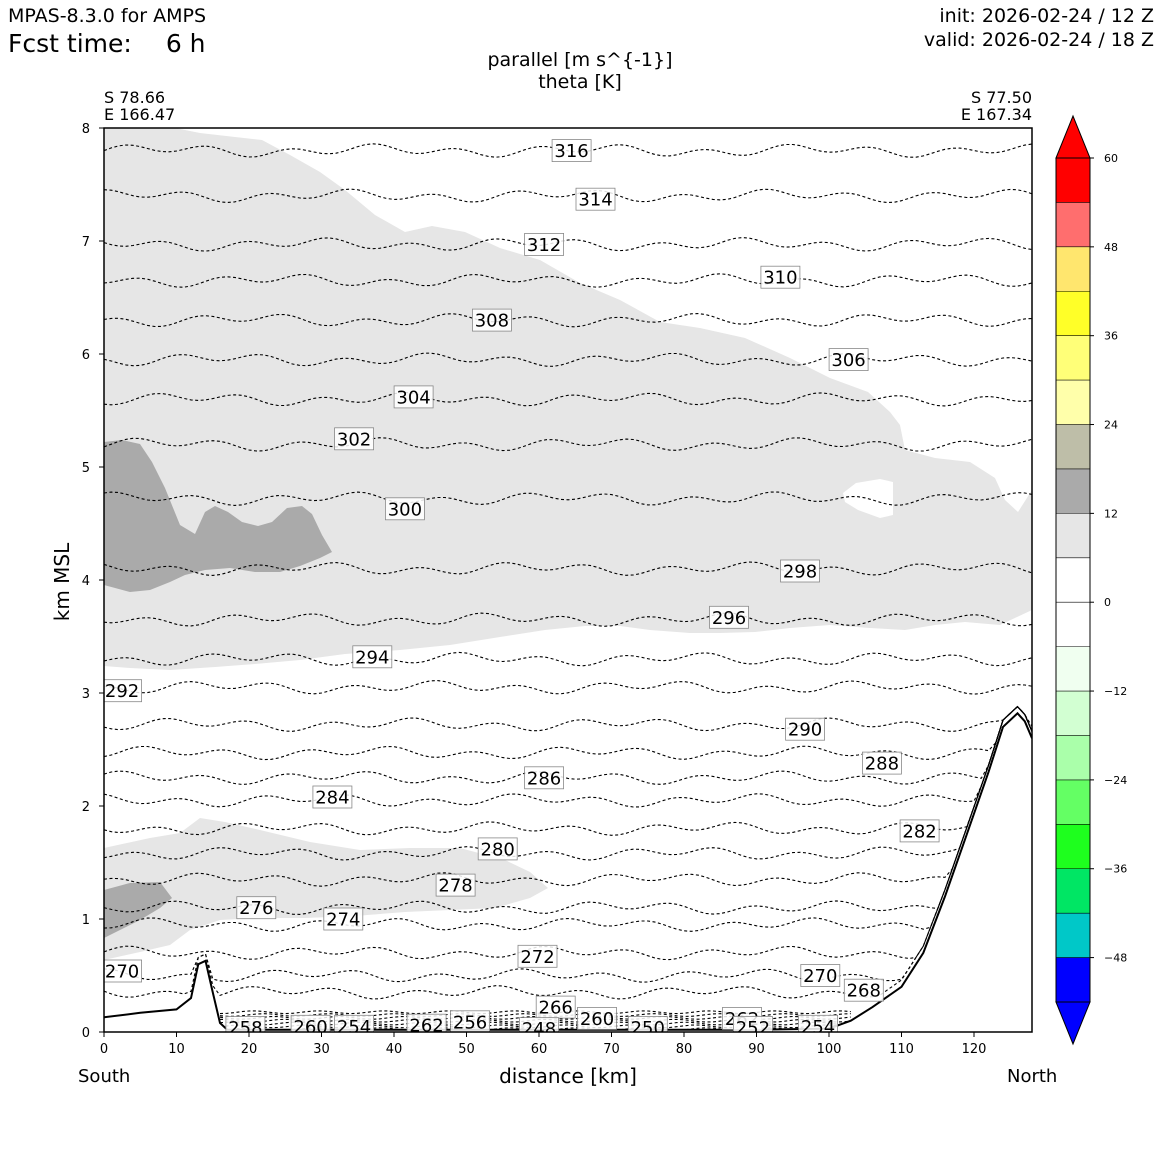  What do you see at coordinates (556, 1008) in the screenshot?
I see `contour-label-text: 266` at bounding box center [556, 1008].